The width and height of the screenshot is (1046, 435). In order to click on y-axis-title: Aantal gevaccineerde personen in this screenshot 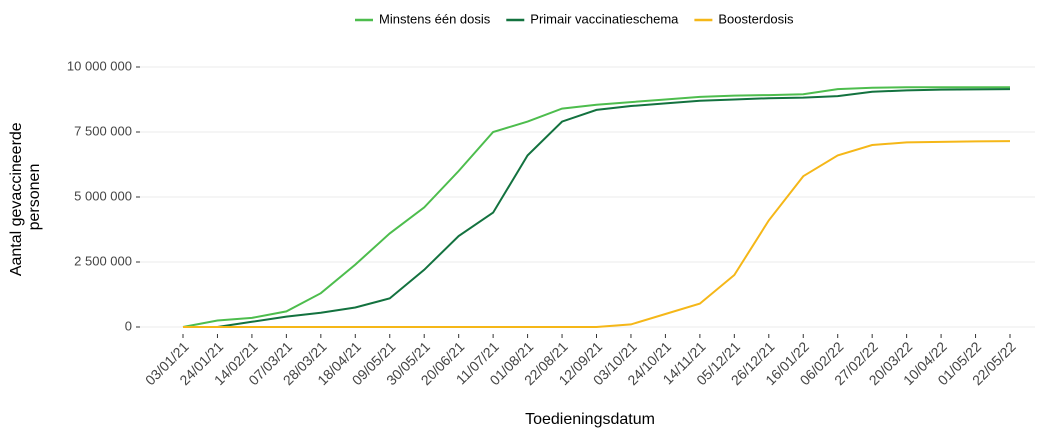, I will do `click(25, 197)`.